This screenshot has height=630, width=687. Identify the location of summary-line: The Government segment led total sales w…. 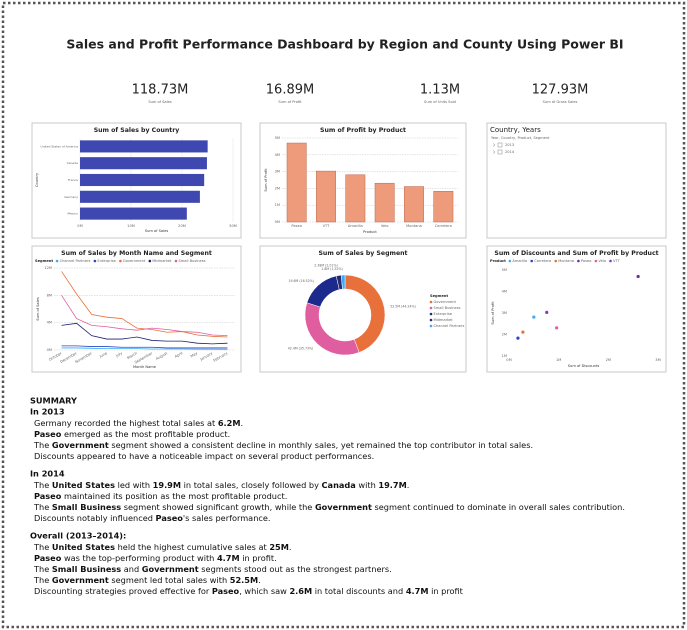
(147, 580).